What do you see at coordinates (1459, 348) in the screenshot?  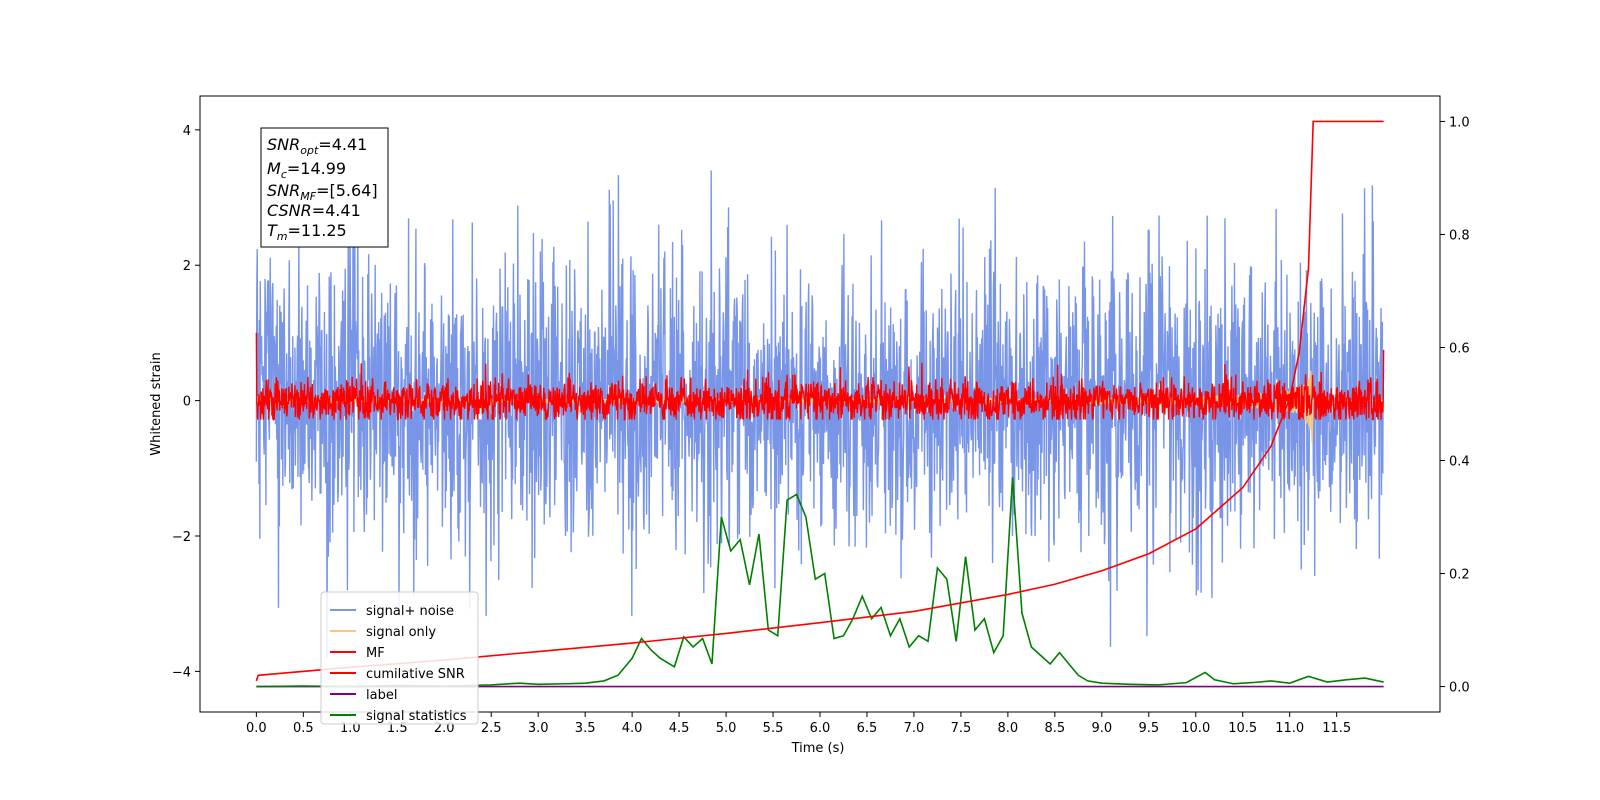 I see `y2-tick-label: 0.6` at bounding box center [1459, 348].